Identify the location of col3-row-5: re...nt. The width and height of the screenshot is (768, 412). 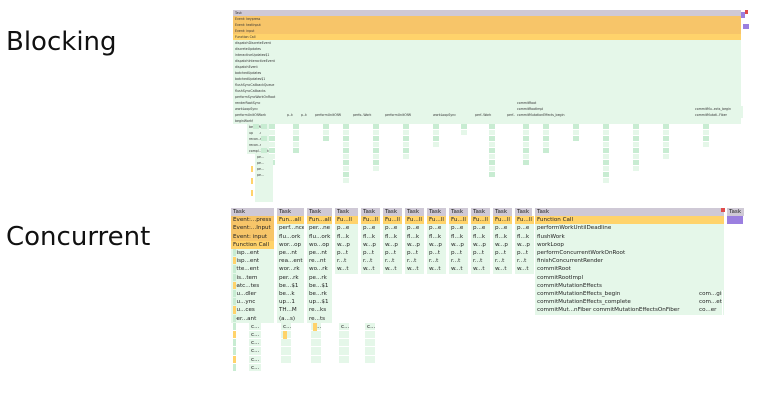
(320, 261).